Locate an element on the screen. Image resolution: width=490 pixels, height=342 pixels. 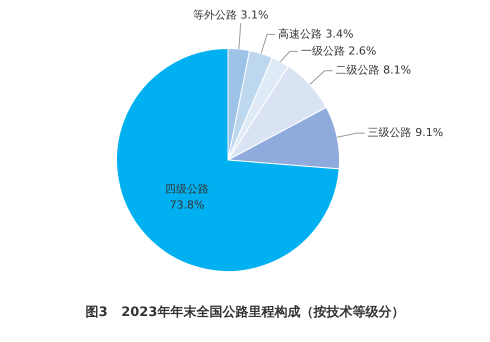
slice-label: 高速公路 3.4% is located at coordinates (316, 33).